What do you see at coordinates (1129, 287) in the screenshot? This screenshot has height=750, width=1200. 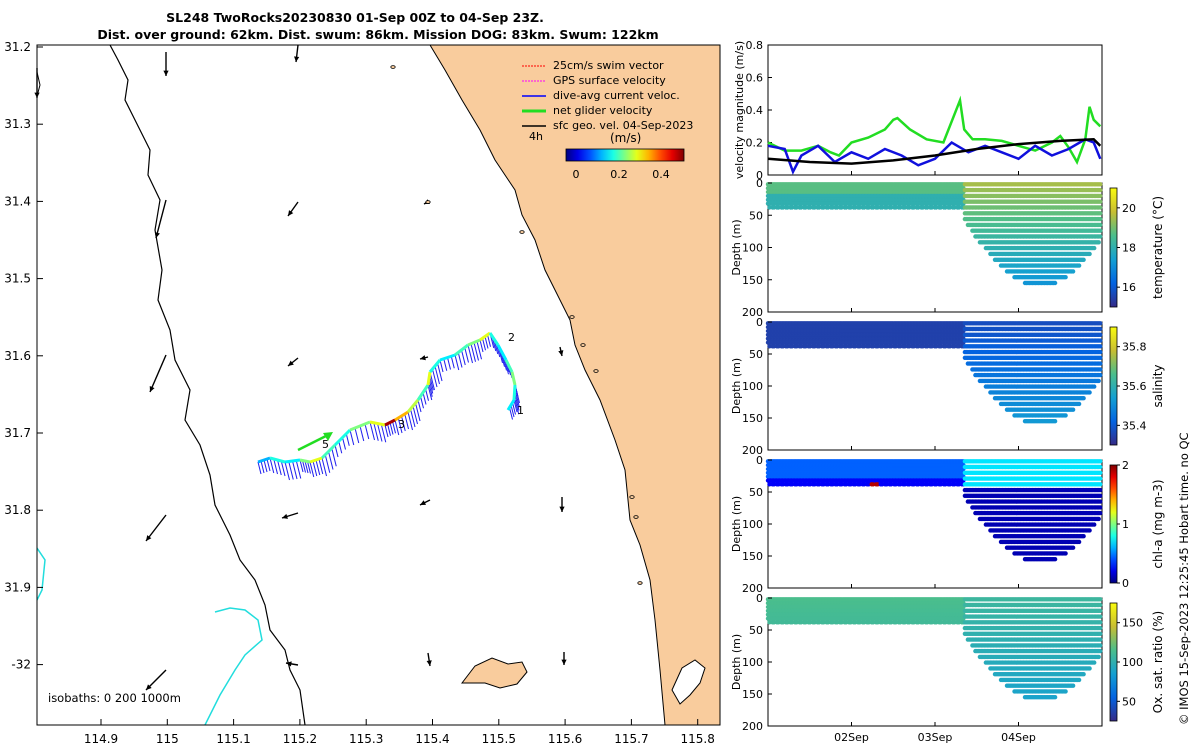 I see `colorbar-tick-label: 16` at bounding box center [1129, 287].